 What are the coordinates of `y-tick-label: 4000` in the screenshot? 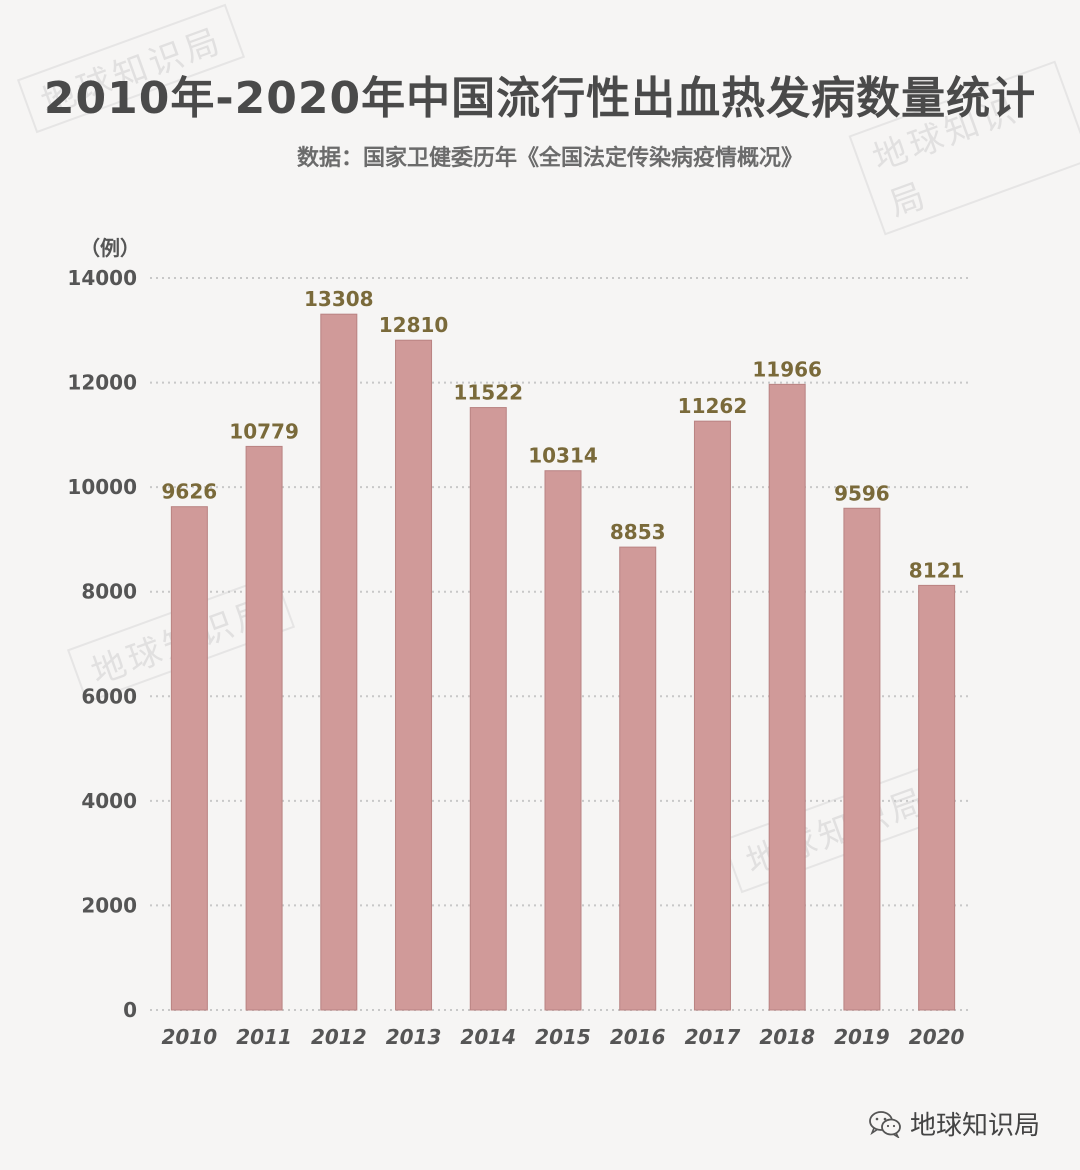 It's located at (109, 801).